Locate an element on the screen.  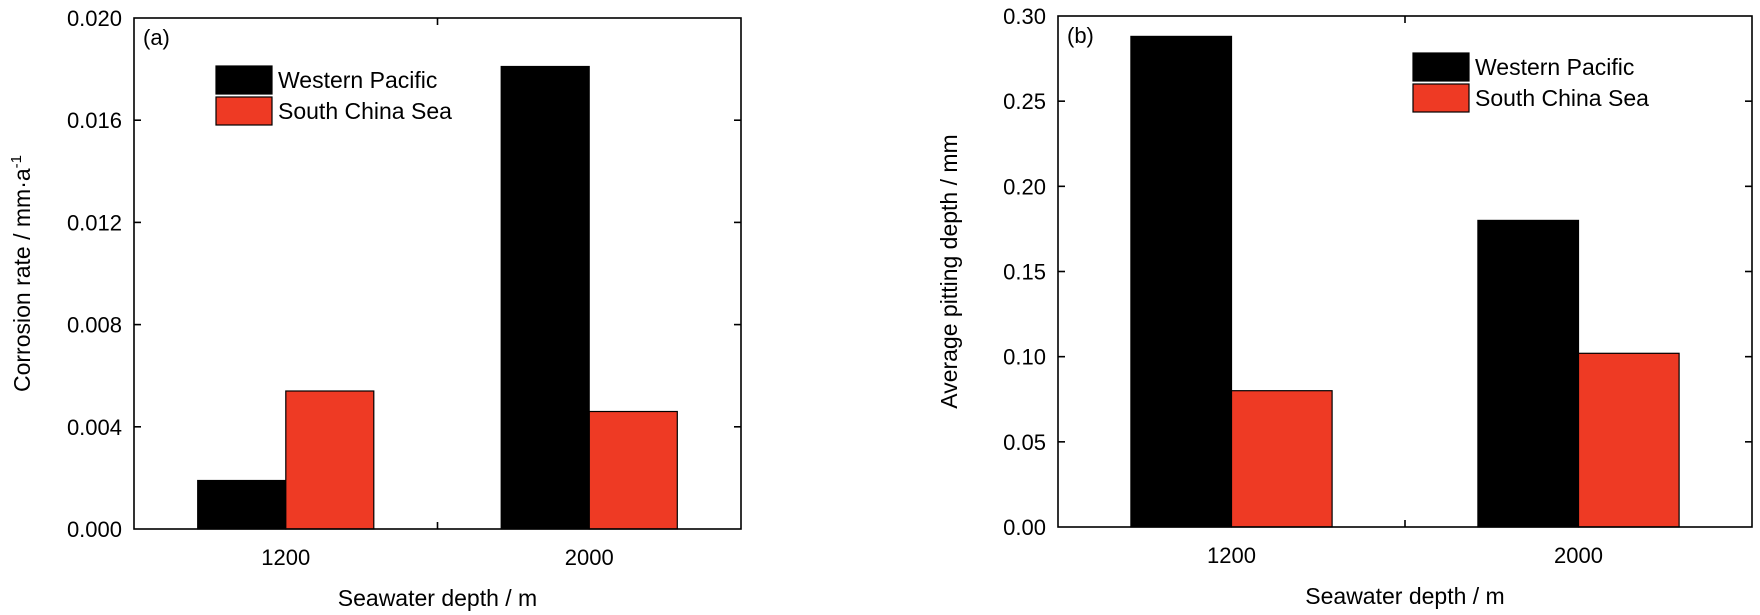
panel-a-xtick-label: 1200 is located at coordinates (285, 557).